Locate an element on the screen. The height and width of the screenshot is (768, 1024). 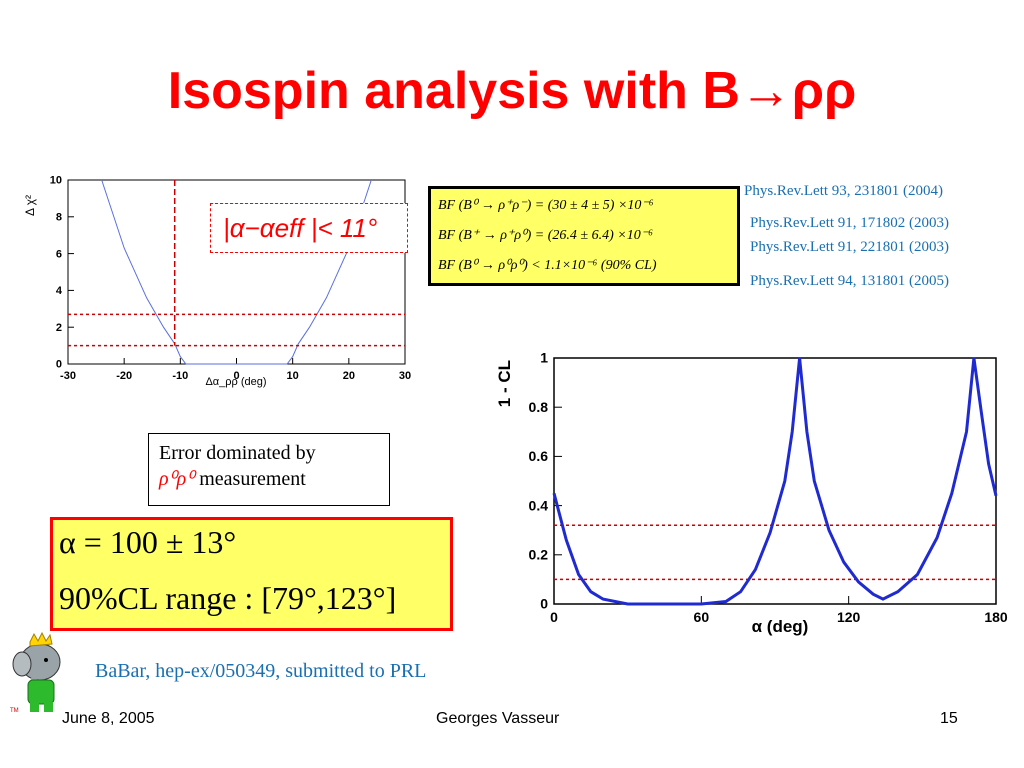
delta-chi2-curve is located at coordinates (236, 272).